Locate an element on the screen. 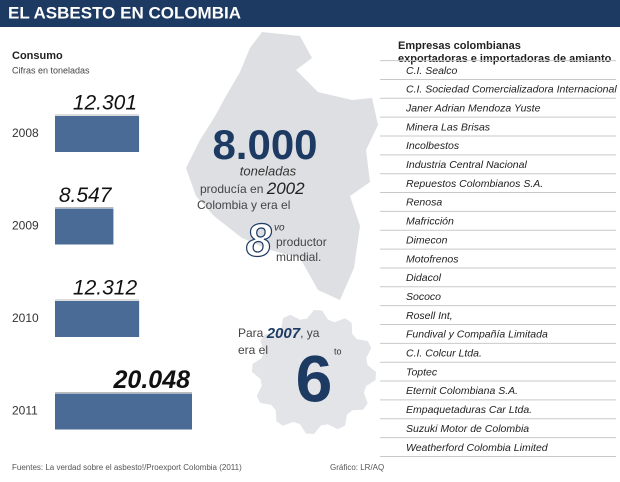 This screenshot has width=620, height=482. list-title: exportadoras e importadoras de amianto is located at coordinates (505, 59).